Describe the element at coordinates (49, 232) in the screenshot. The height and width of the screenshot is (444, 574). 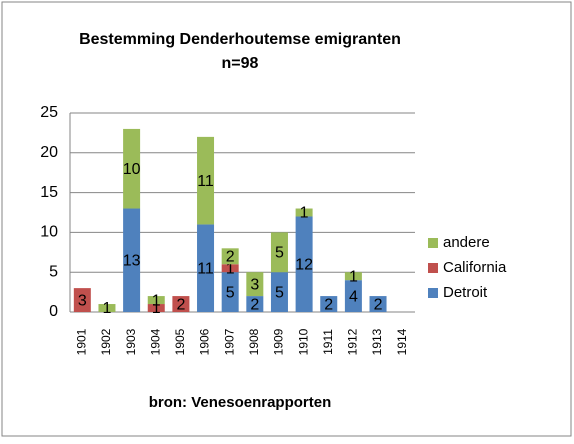
I see `y-tick-label: 10` at that location.